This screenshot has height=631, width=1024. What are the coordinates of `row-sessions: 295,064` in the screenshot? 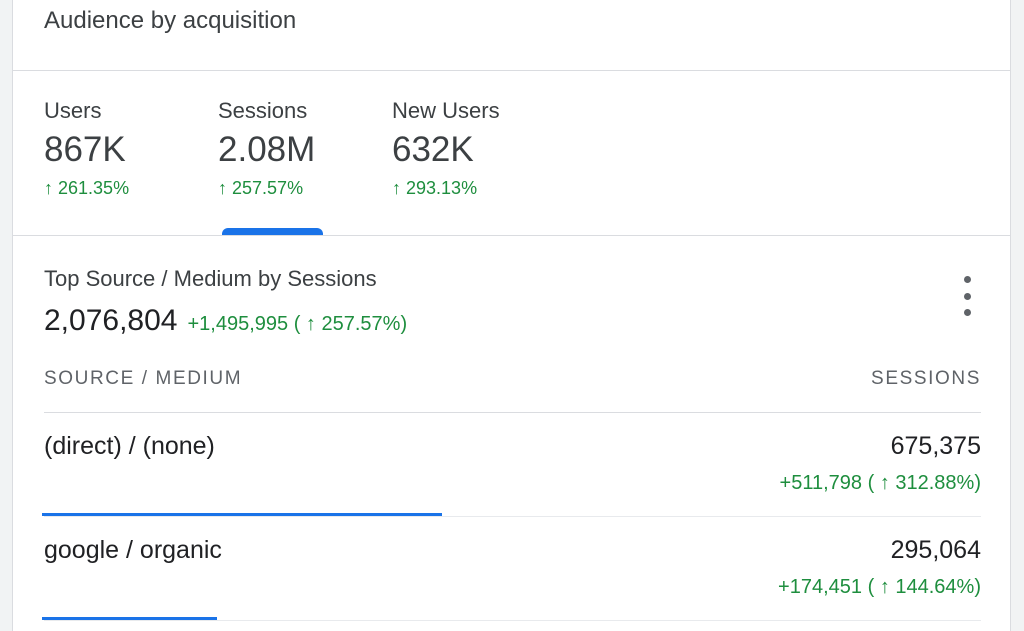 It's located at (935, 550).